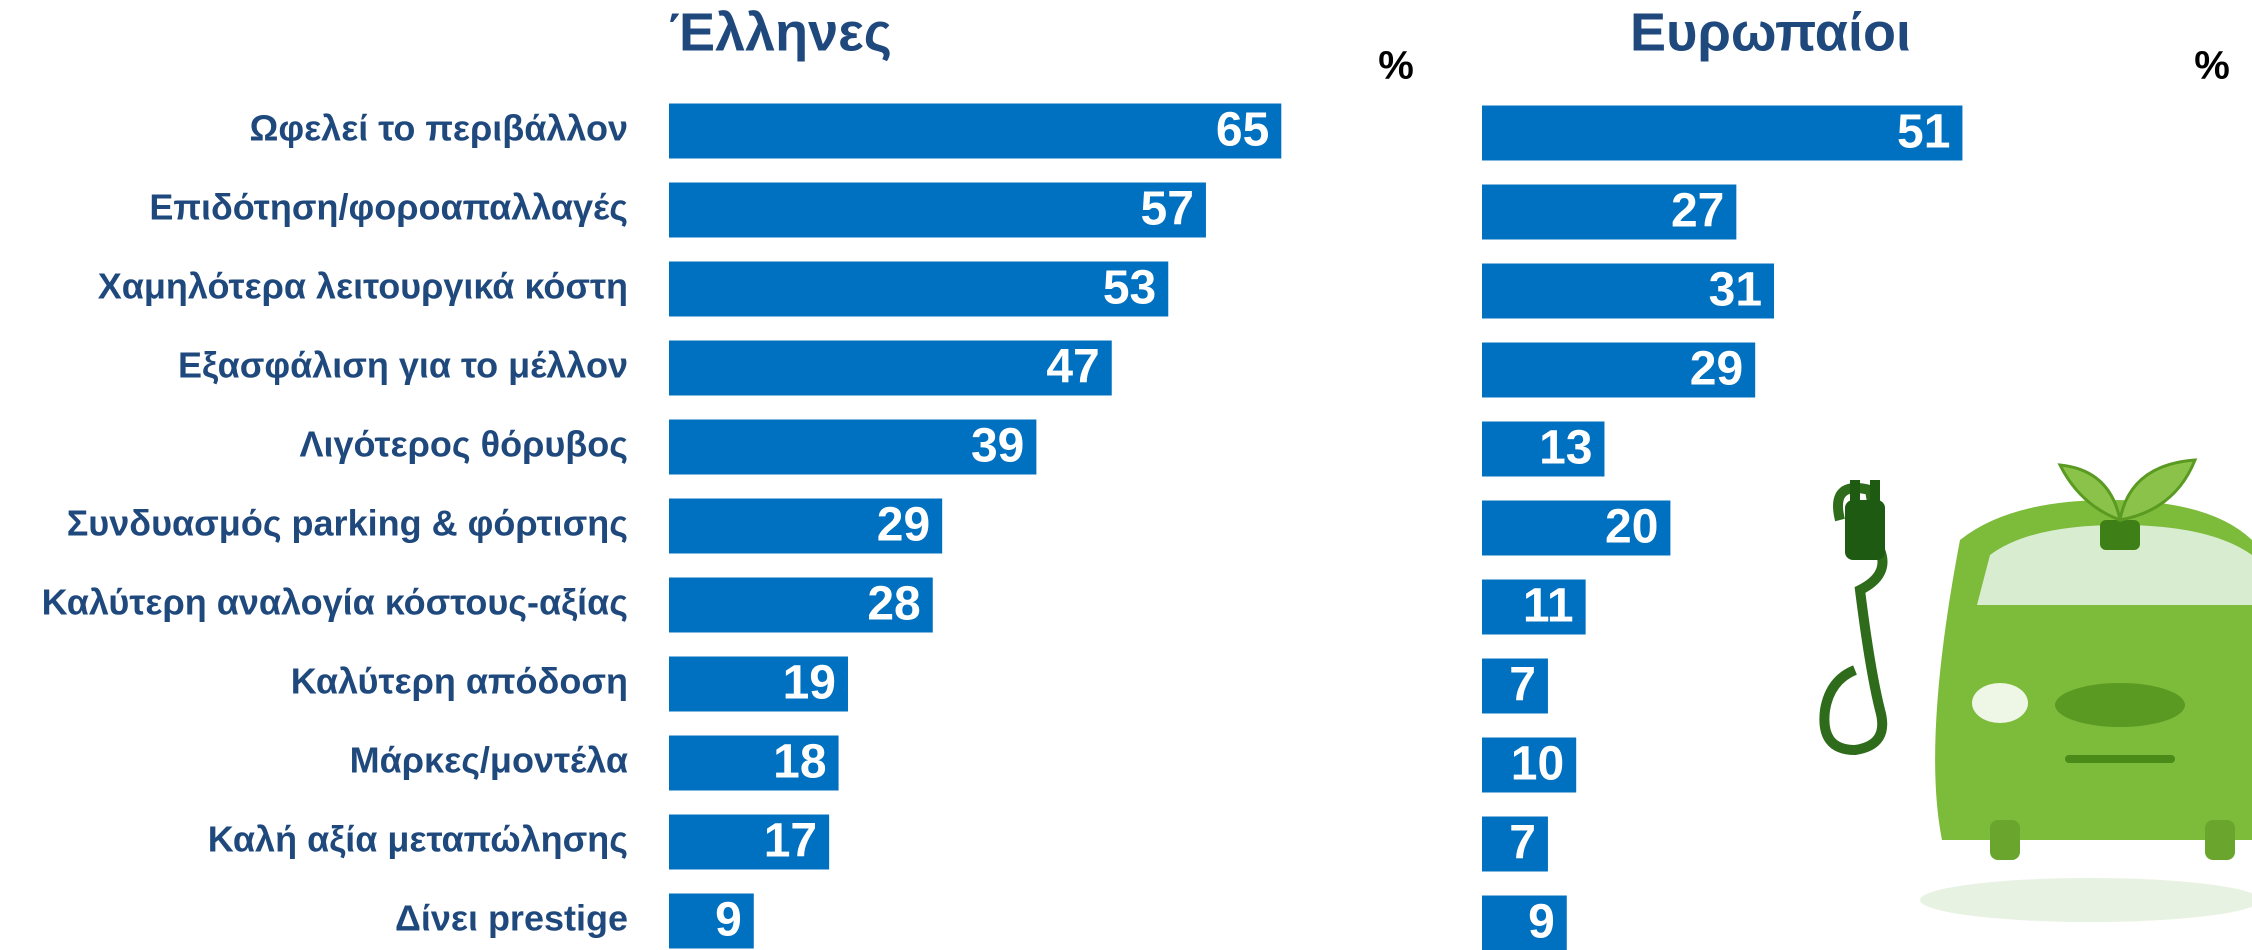 The width and height of the screenshot is (2252, 950). What do you see at coordinates (790, 841) in the screenshot?
I see `value-label: 17` at bounding box center [790, 841].